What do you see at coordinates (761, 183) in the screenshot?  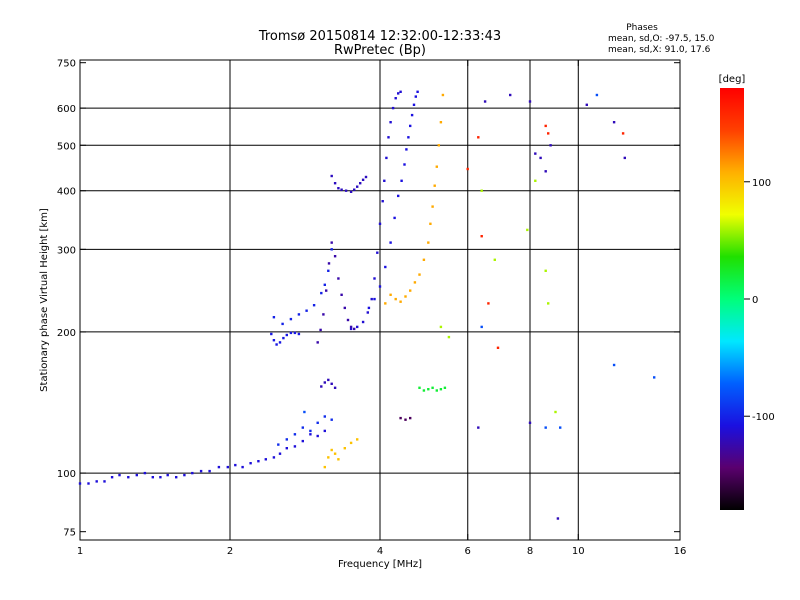 I see `colorbar-tick-label: 100` at bounding box center [761, 183].